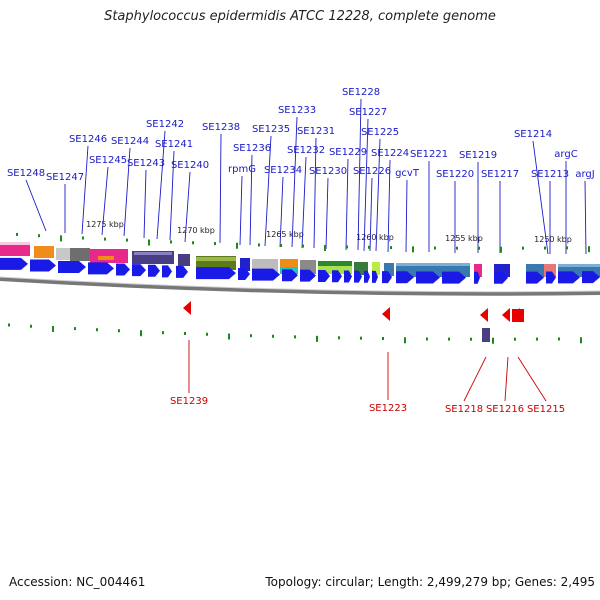 The width and height of the screenshot is (600, 600). Describe the element at coordinates (348, 152) in the screenshot. I see `forward-gene-label: SE1229` at that location.